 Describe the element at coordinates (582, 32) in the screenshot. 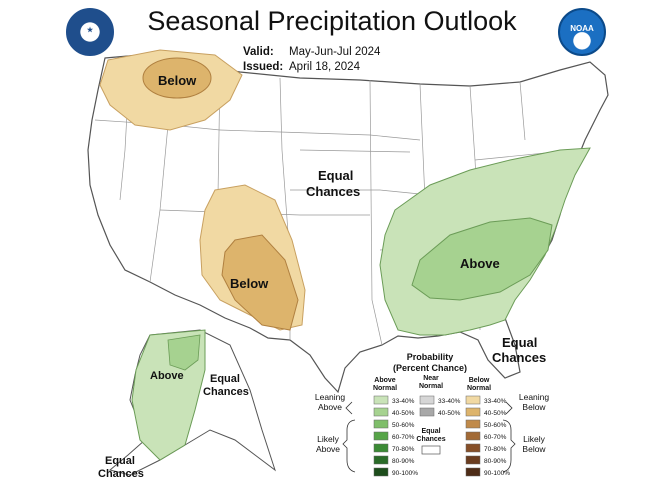

I see `noaa-logo-icon: NOAA` at that location.